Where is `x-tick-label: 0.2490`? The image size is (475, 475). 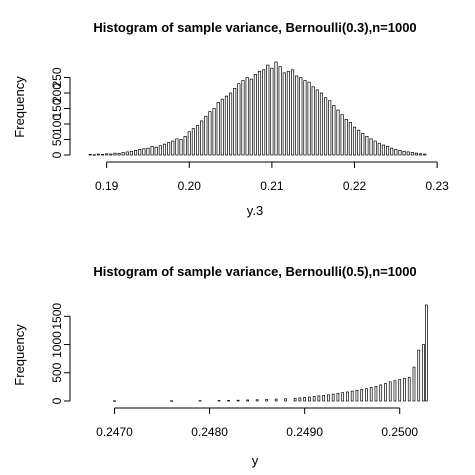 x-tick-label: 0.2490 is located at coordinates (304, 432).